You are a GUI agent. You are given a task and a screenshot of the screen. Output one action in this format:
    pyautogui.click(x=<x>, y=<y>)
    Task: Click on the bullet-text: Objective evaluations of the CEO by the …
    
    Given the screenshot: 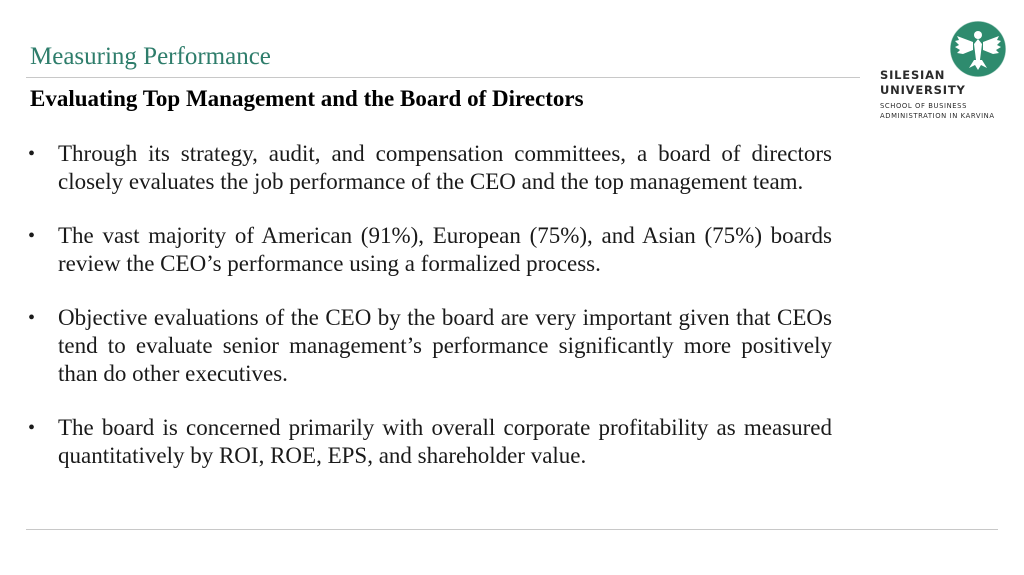 What is the action you would take?
    pyautogui.click(x=445, y=345)
    